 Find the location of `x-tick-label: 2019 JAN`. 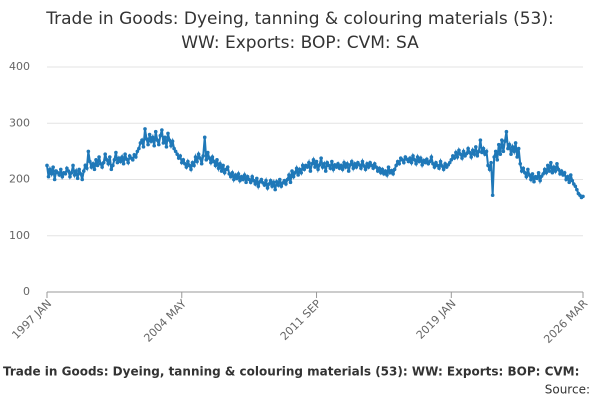

x-tick-label: 2019 JAN is located at coordinates (436, 319).